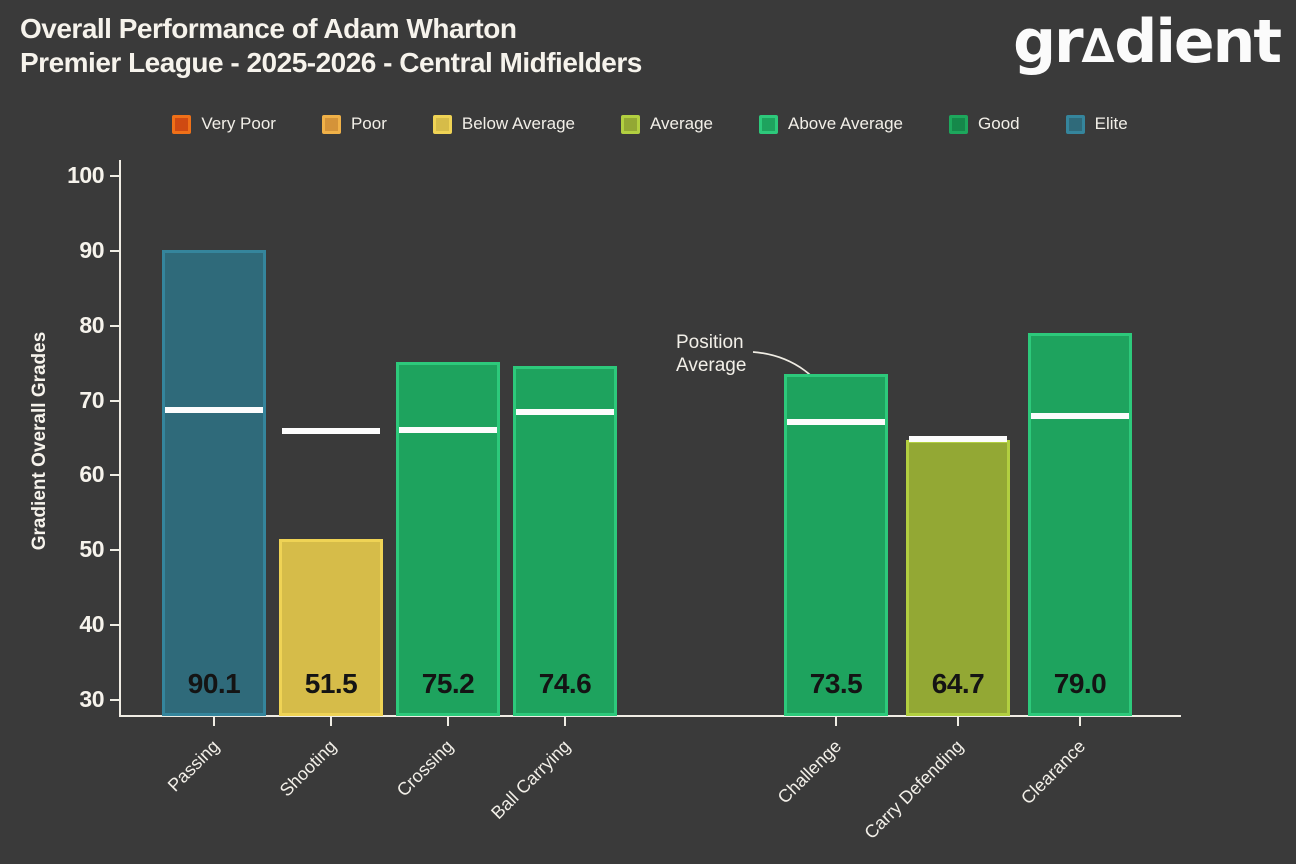  I want to click on legend-label: Poor, so click(368, 123).